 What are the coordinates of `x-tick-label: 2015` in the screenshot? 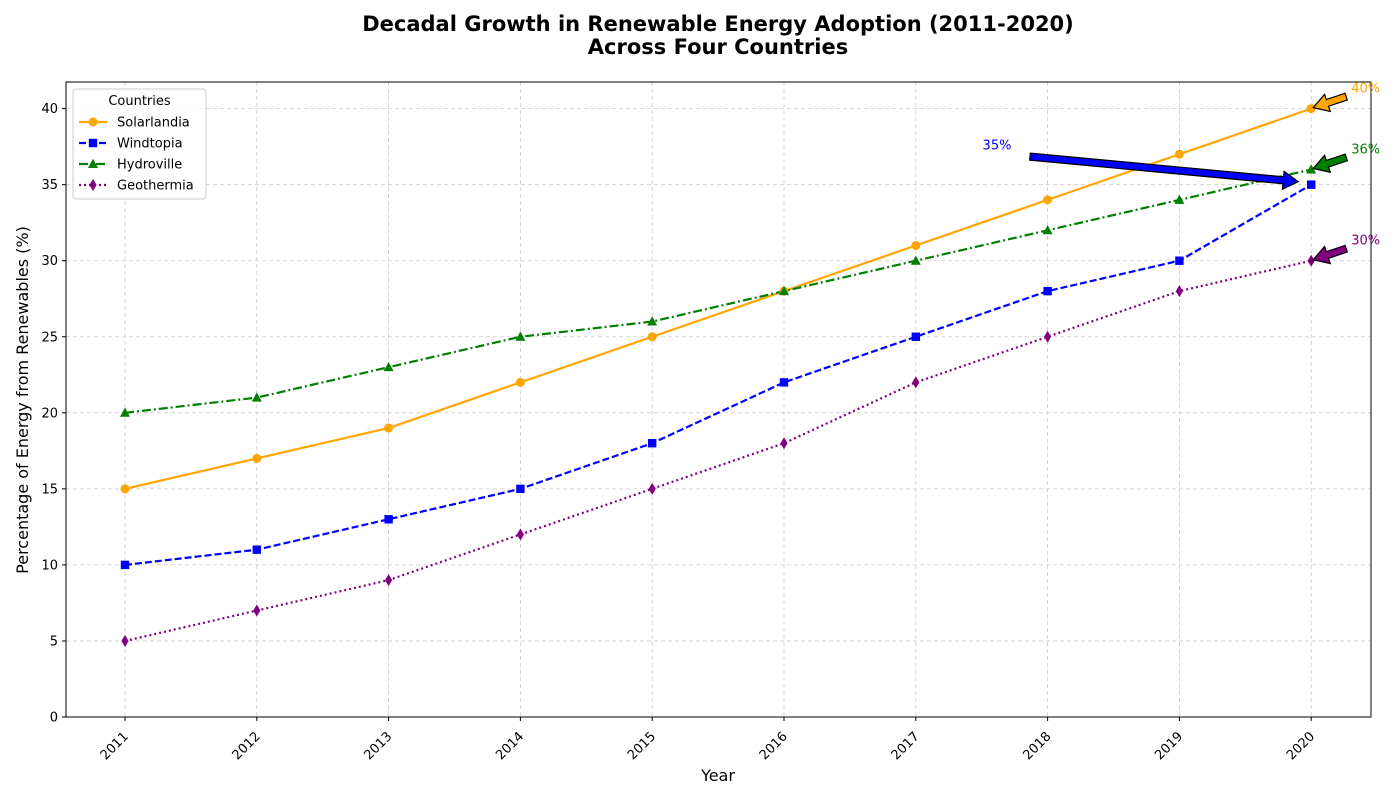 It's located at (642, 746).